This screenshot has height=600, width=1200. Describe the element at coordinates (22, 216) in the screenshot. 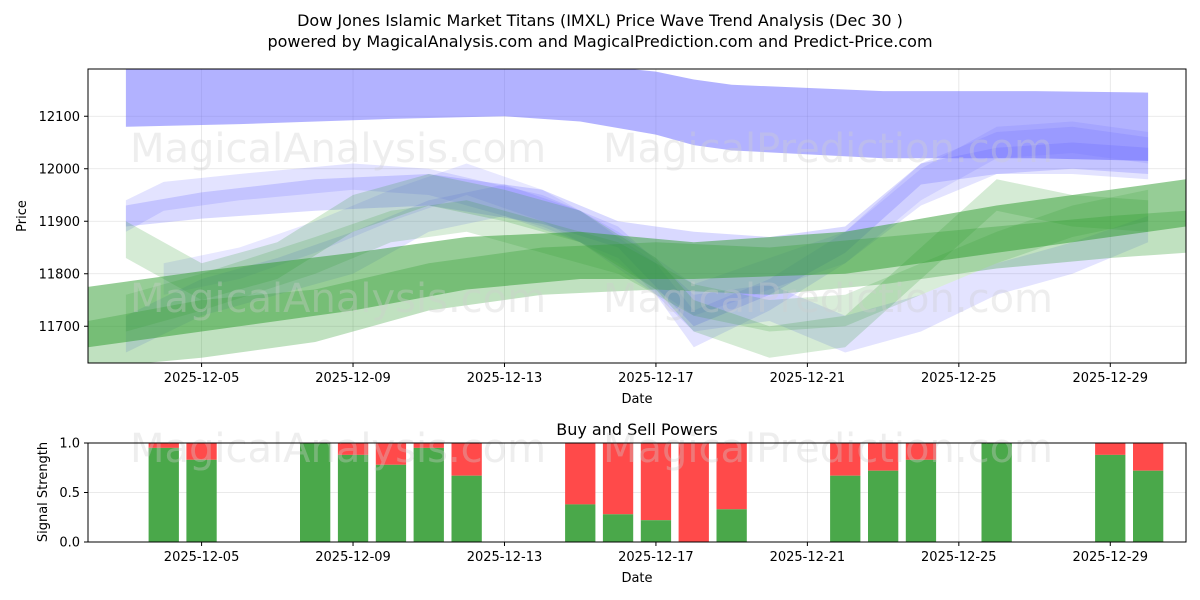

I see `price-y-axis-label: Price` at that location.